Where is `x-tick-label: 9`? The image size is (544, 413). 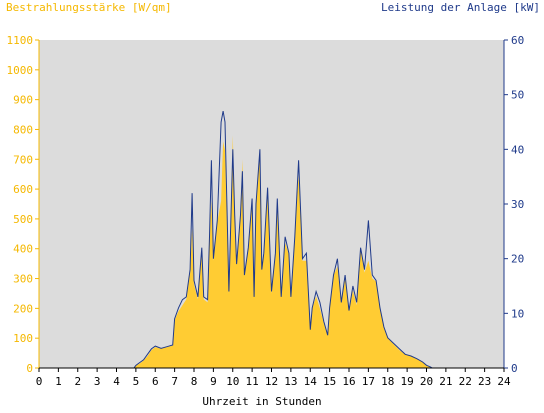
x-tick-label: 9 is located at coordinates (213, 381).